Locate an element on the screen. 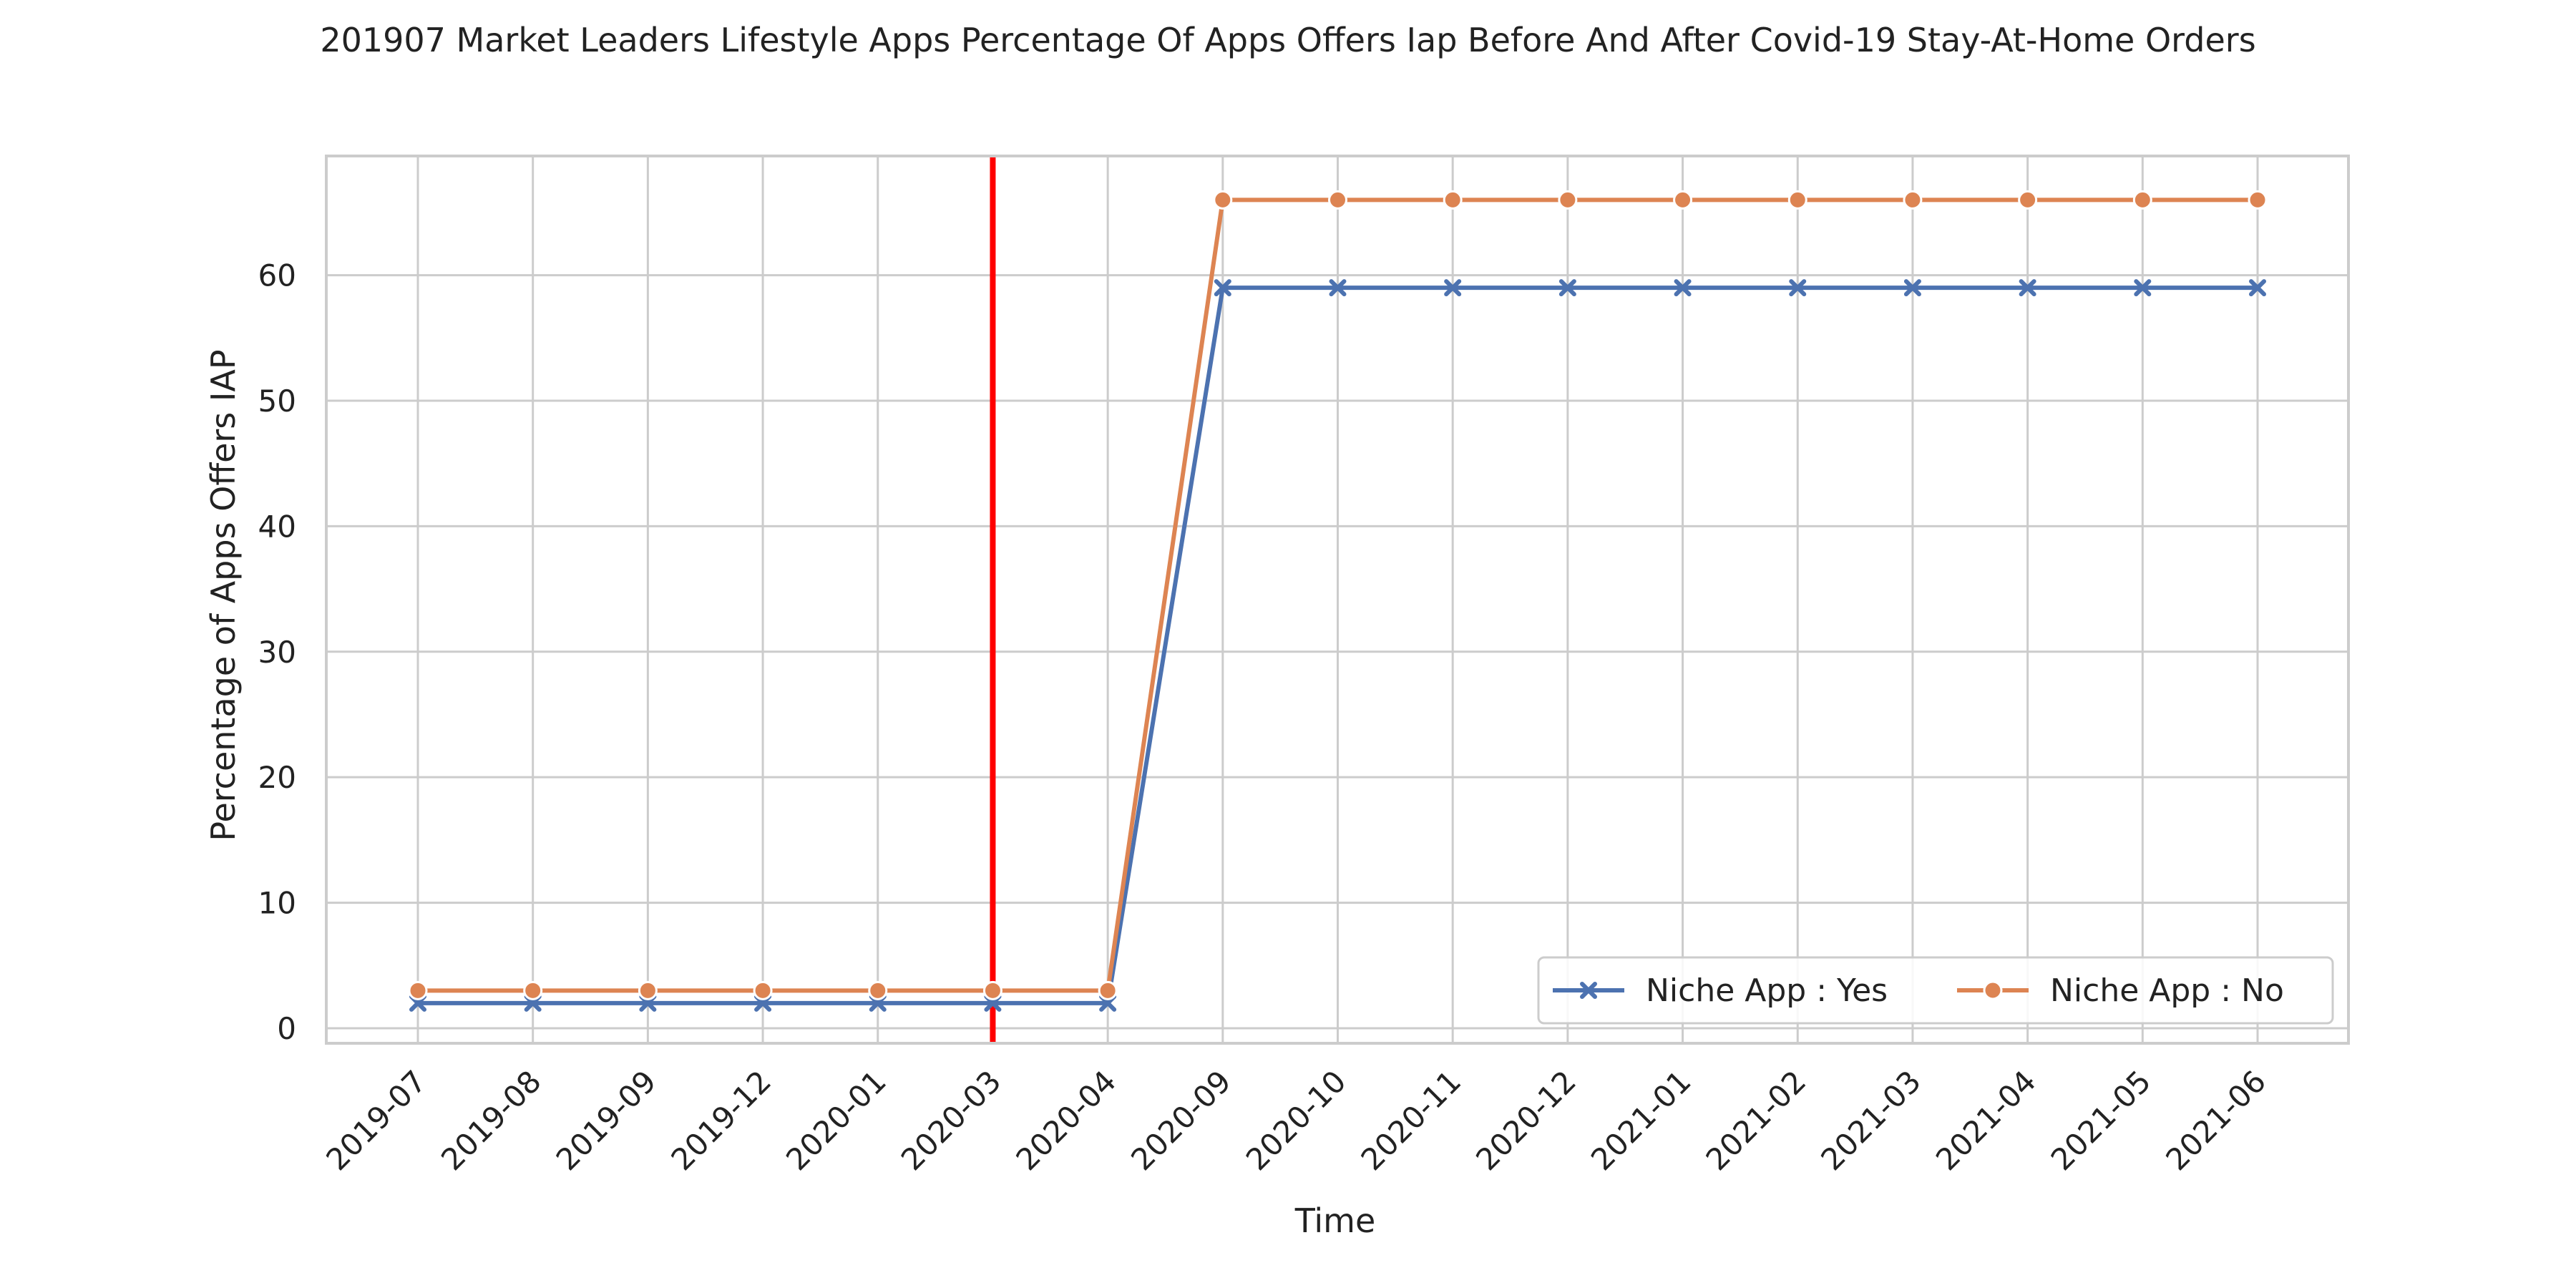  legend-entry-1: Niche App : Yes is located at coordinates (1720, 990).